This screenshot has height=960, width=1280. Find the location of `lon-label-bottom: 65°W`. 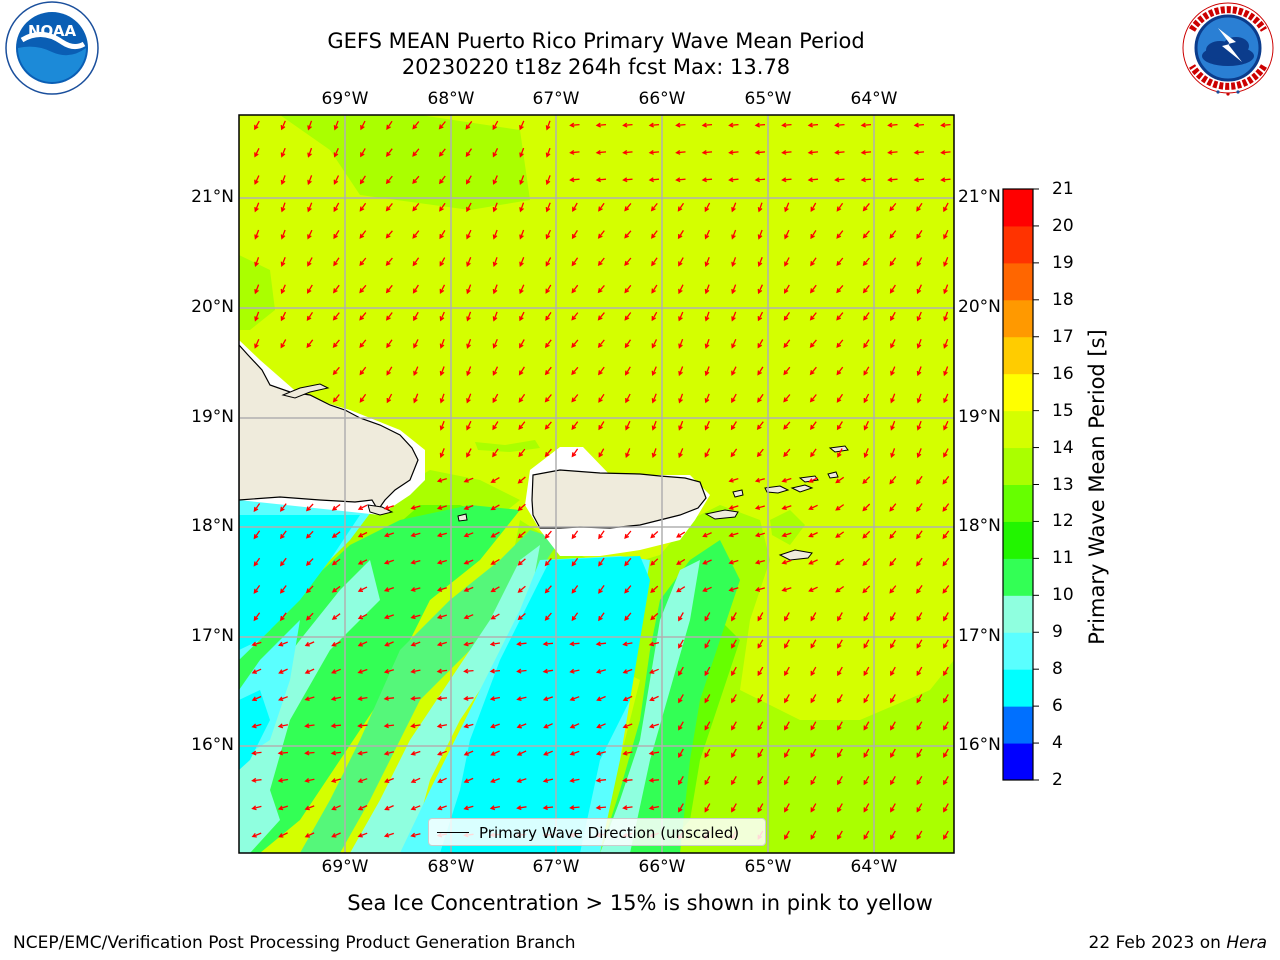

lon-label-bottom: 65°W is located at coordinates (768, 867).